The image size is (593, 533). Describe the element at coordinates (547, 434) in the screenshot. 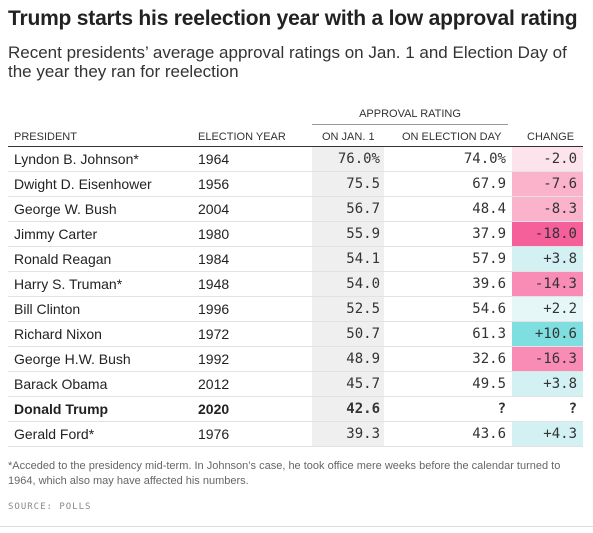

I see `change-cell: +4.3` at that location.